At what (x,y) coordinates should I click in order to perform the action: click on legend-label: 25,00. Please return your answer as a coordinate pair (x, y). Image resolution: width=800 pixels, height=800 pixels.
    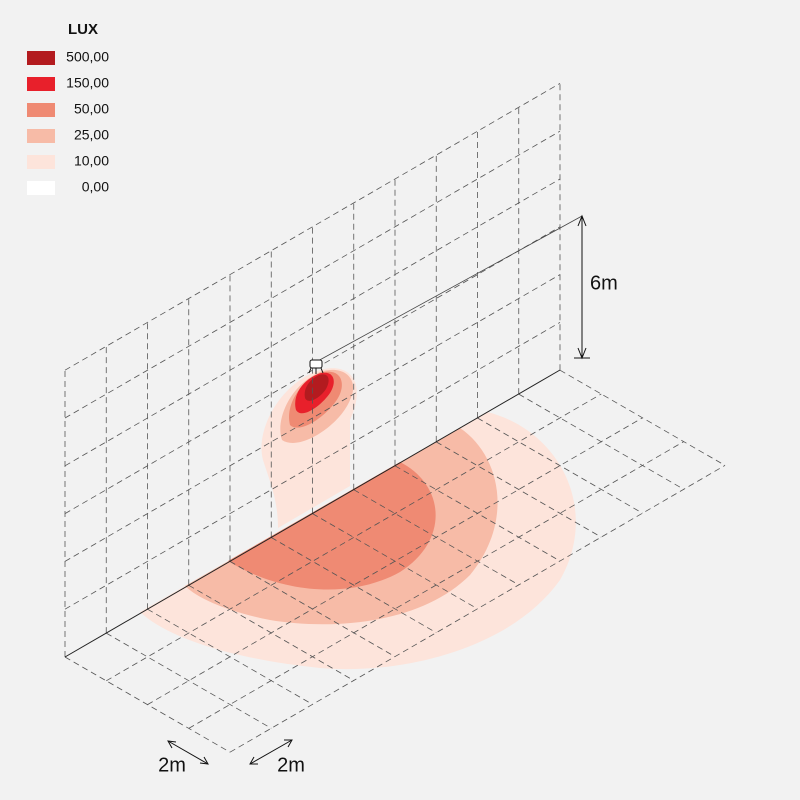
    Looking at the image, I should click on (91, 135).